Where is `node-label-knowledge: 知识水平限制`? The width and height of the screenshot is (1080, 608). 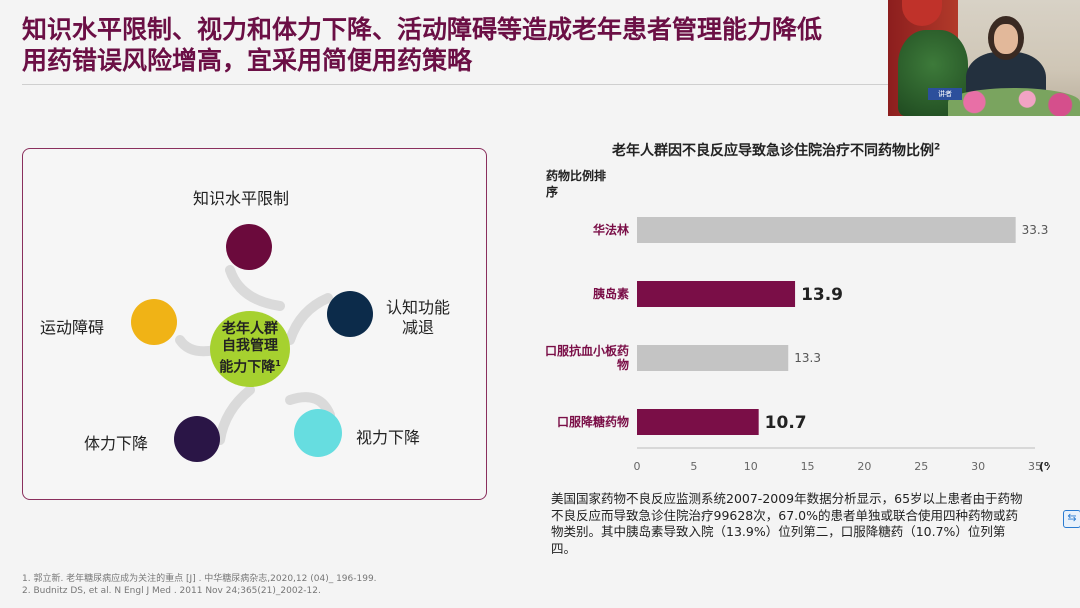 node-label-knowledge: 知识水平限制 is located at coordinates (241, 198).